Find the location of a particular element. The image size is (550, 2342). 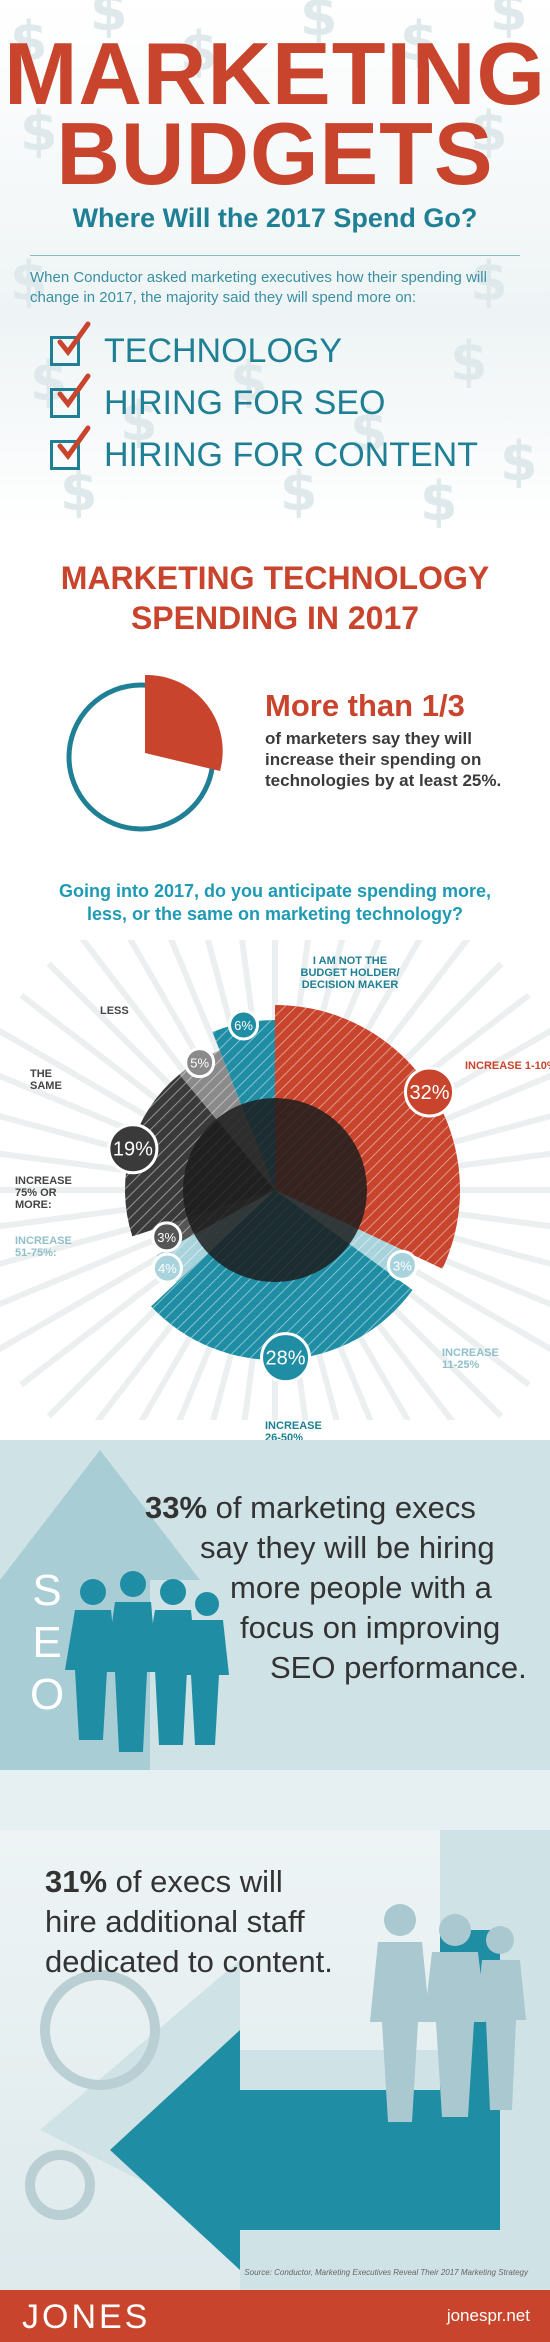

seo-stat-line-5: SEO performance. is located at coordinates (398, 1667).